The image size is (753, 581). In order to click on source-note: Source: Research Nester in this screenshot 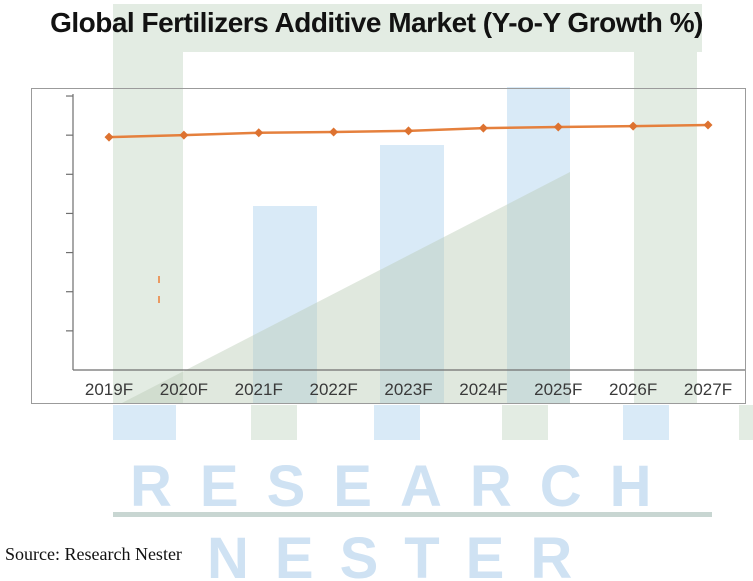, I will do `click(93, 554)`.